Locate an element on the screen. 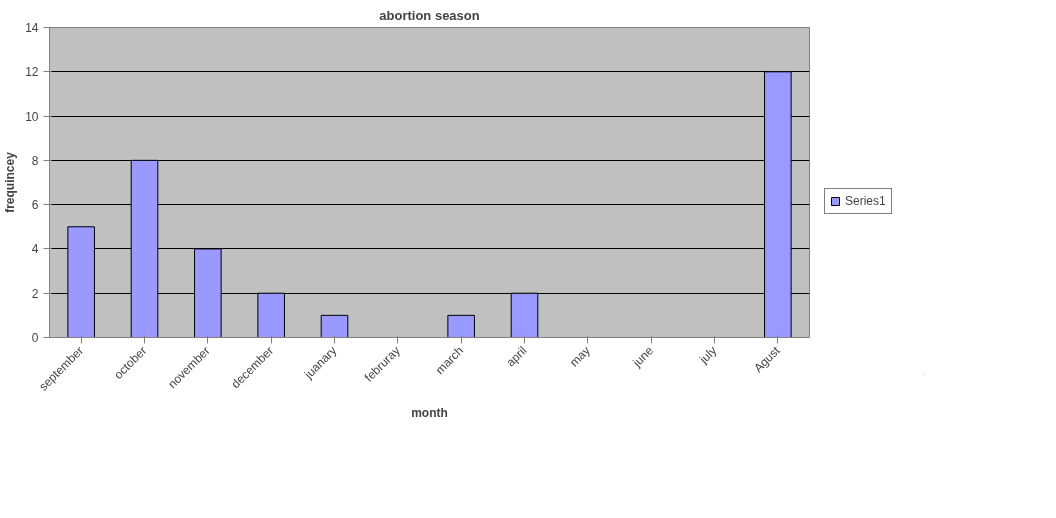  y-tick-label: 12 is located at coordinates (32, 72).